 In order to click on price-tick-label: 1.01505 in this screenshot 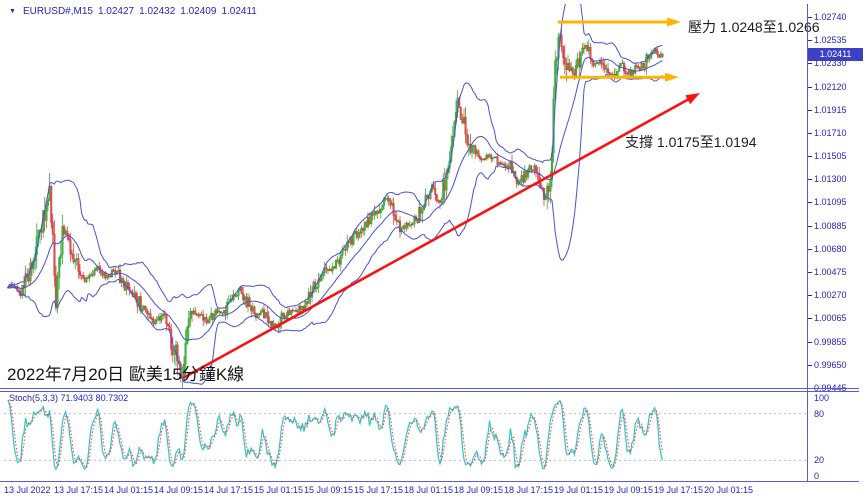, I will do `click(827, 156)`.